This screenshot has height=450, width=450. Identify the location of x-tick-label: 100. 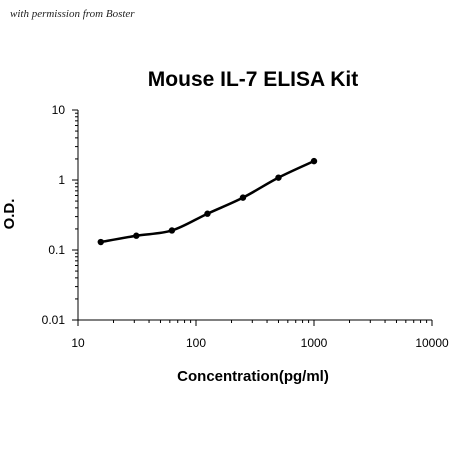
(196, 343).